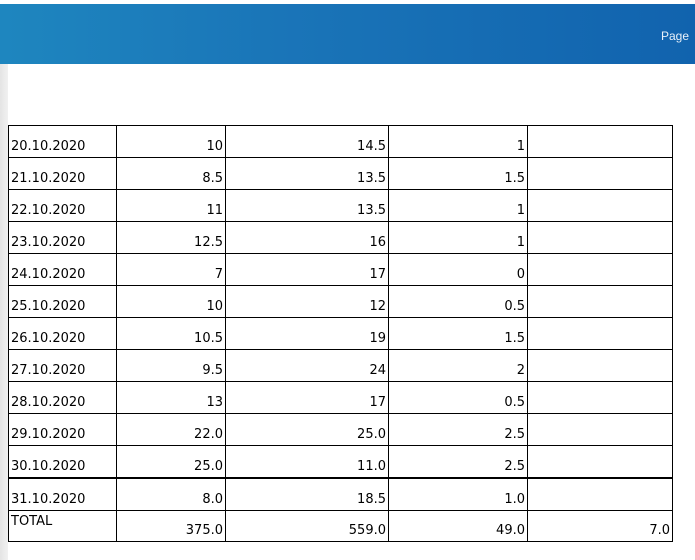 The width and height of the screenshot is (695, 560). What do you see at coordinates (600, 526) in the screenshot?
I see `total-cell: 7.0` at bounding box center [600, 526].